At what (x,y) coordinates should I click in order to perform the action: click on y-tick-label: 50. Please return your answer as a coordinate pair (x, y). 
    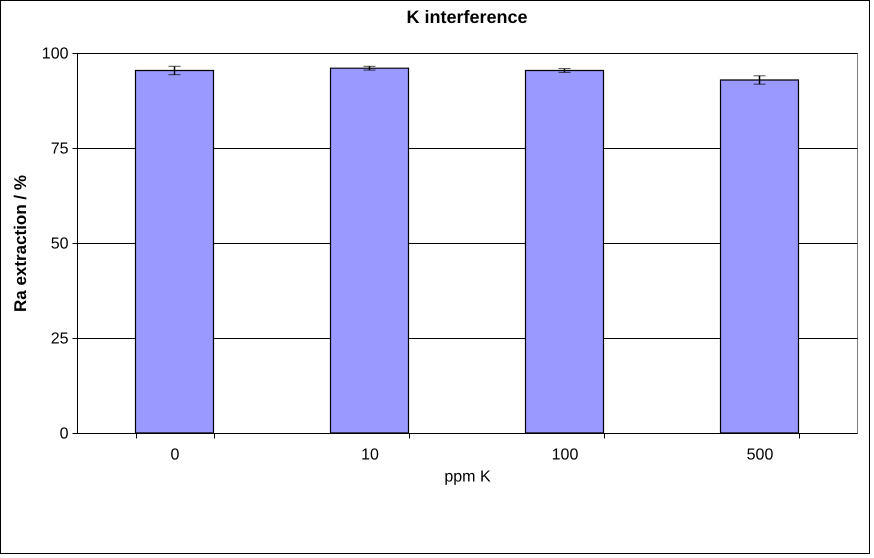
    Looking at the image, I should click on (59, 244).